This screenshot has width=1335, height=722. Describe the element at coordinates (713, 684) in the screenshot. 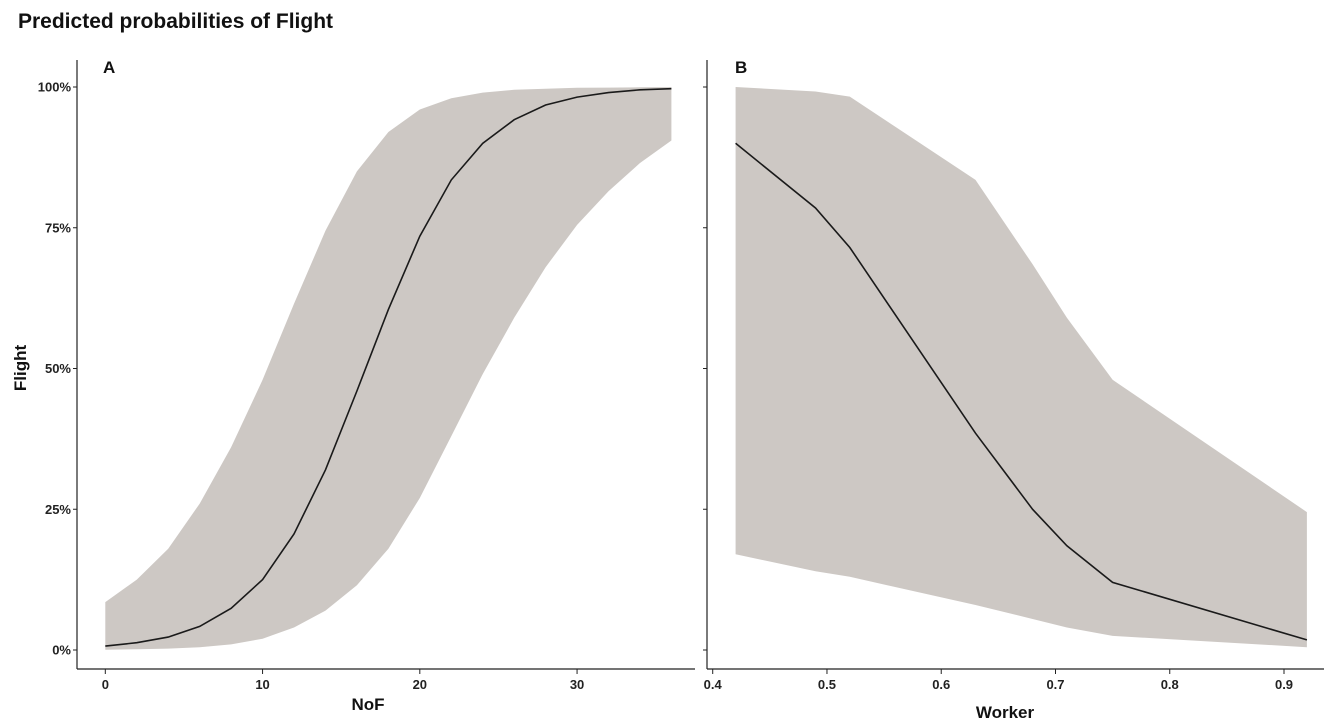

I see `panel-b-x-tick-label: 0.4` at that location.